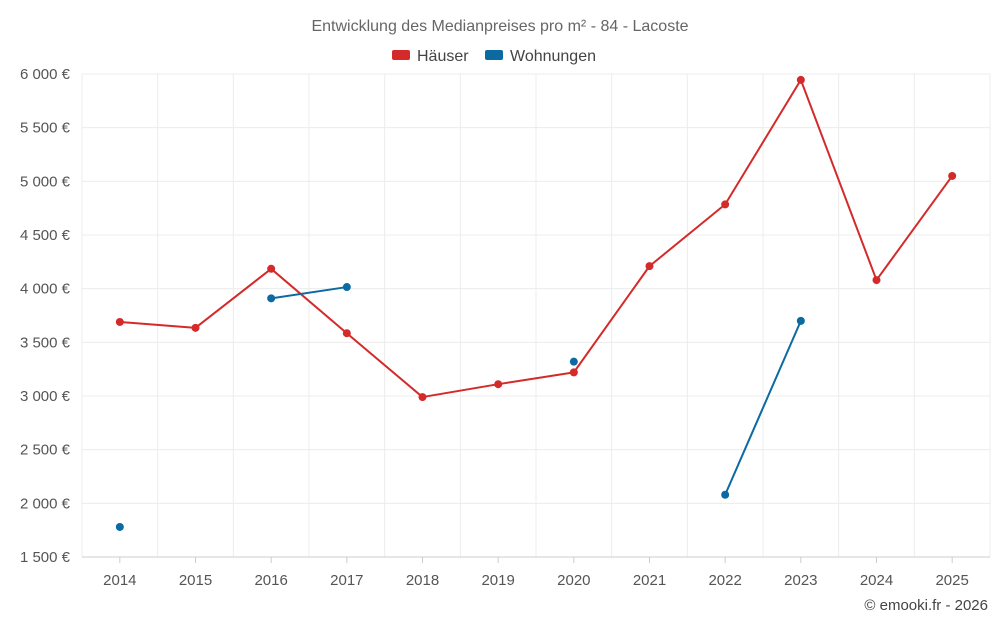  I want to click on x-tick-label: 2015, so click(195, 580).